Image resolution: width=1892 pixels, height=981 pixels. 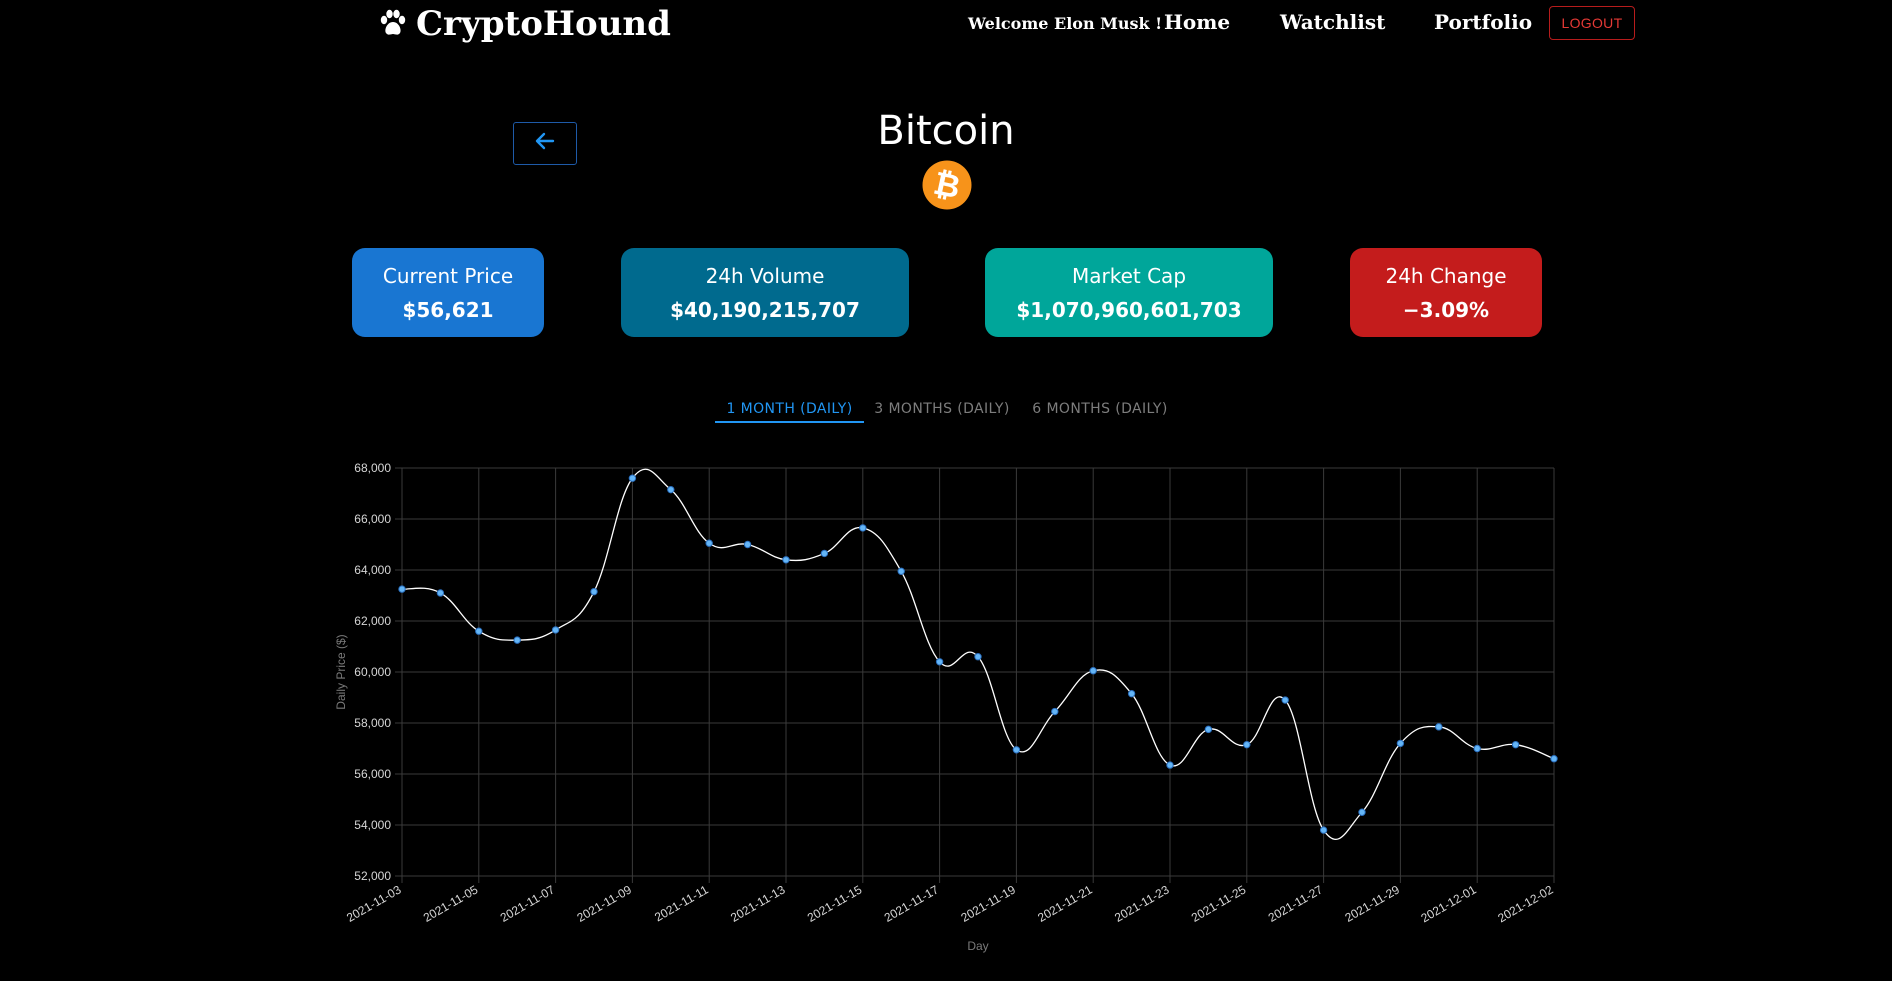 What do you see at coordinates (1142, 903) in the screenshot?
I see `x-tick-label: 2021-11-23` at bounding box center [1142, 903].